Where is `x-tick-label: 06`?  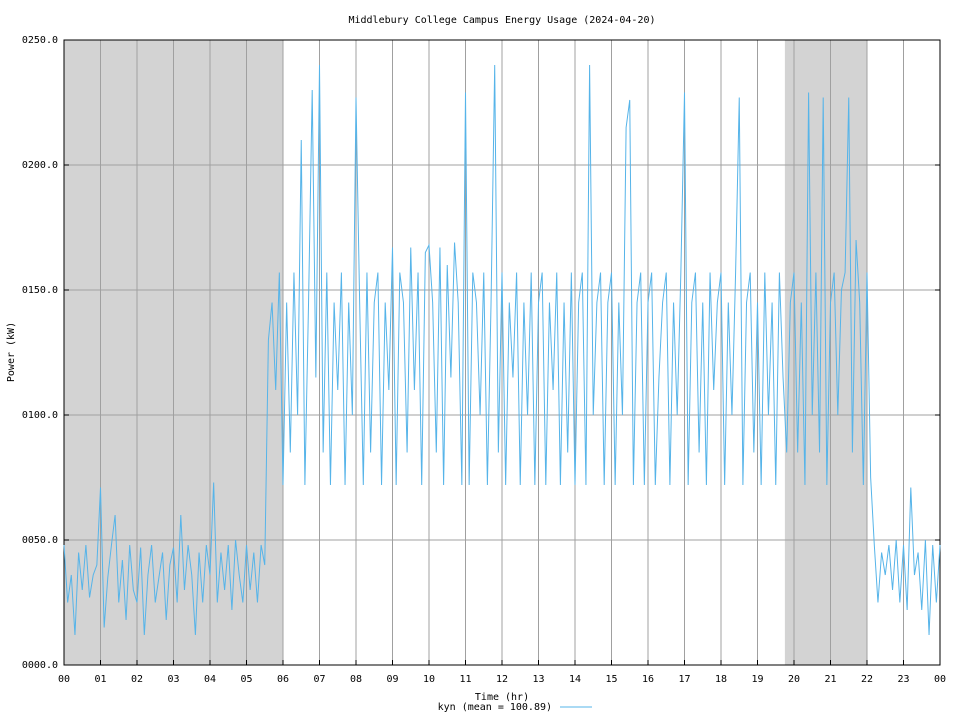 x-tick-label: 06 is located at coordinates (283, 679).